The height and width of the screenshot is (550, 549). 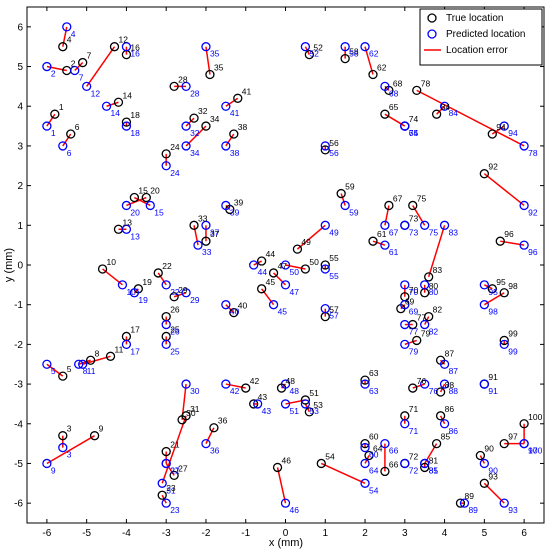 I want to click on true-point-label: 75, so click(x=422, y=198).